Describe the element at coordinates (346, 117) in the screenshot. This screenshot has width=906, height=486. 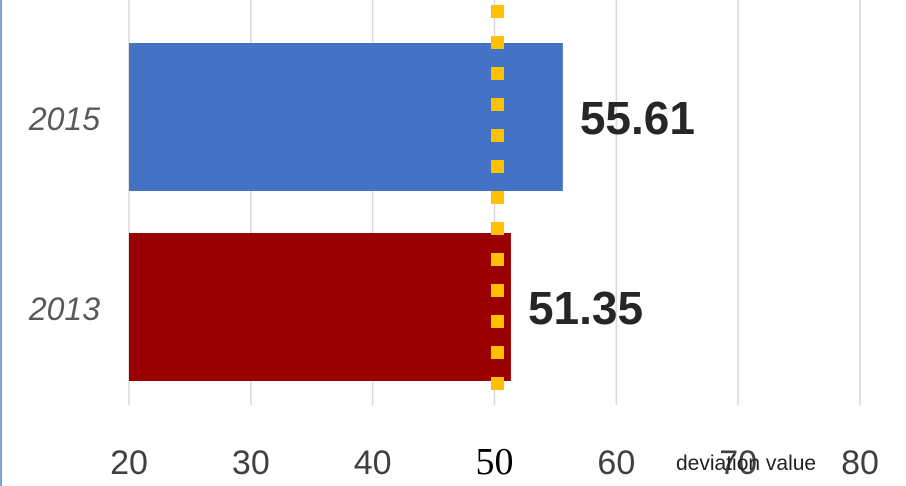
I see `bar-2015` at that location.